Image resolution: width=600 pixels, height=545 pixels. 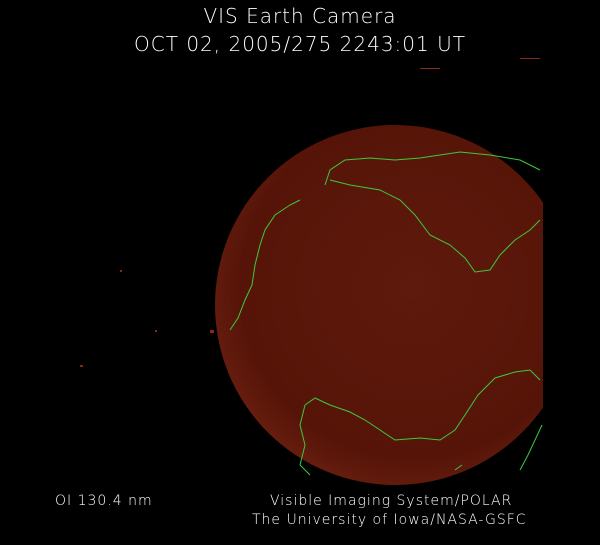 What do you see at coordinates (389, 520) in the screenshot?
I see `institution-credit: The University of Iowa/NASA-GSFC` at bounding box center [389, 520].